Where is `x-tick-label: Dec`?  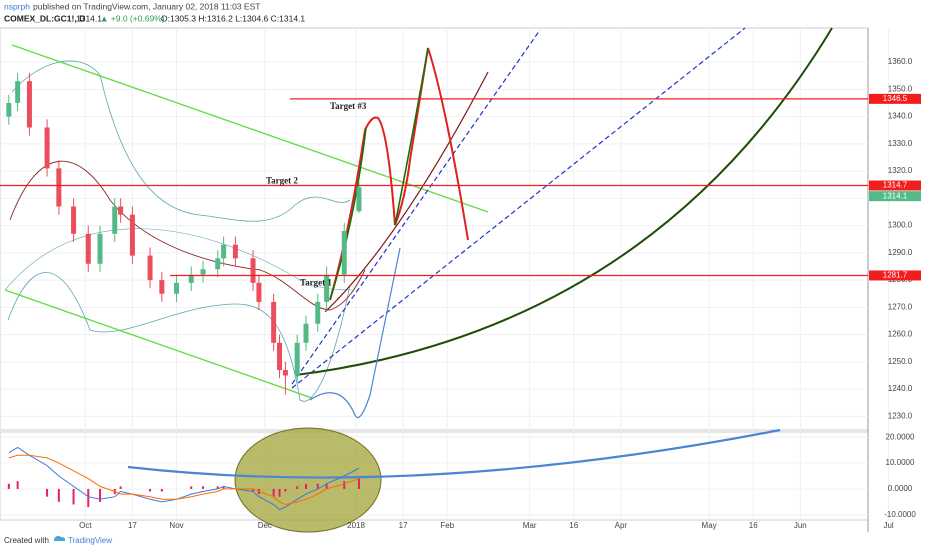
x-tick-label: Dec is located at coordinates (265, 525).